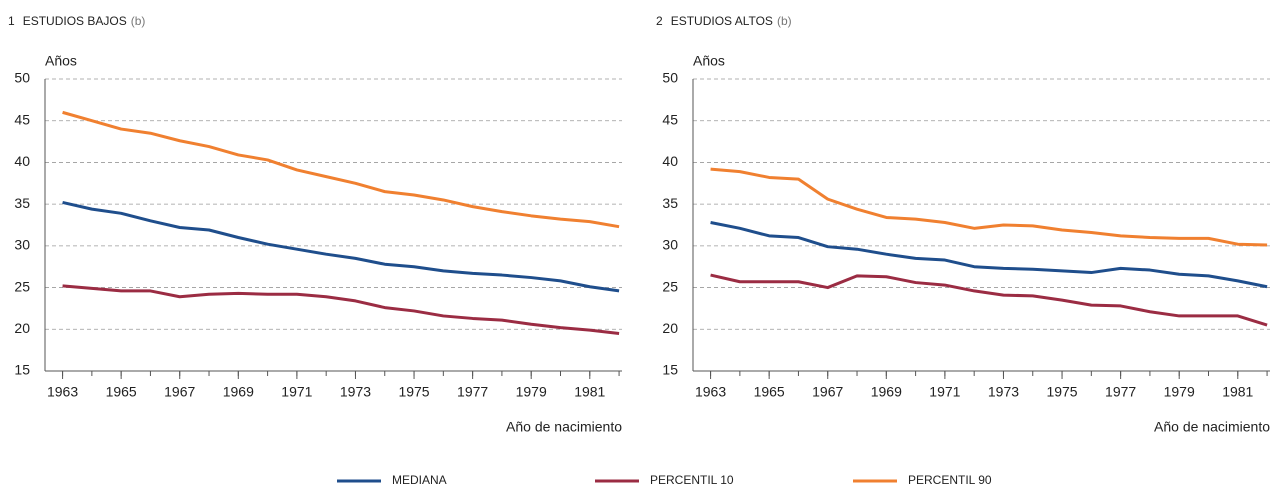 The width and height of the screenshot is (1271, 489). I want to click on chart-title: 2 ESTUDIOS ALTOS (b), so click(724, 21).